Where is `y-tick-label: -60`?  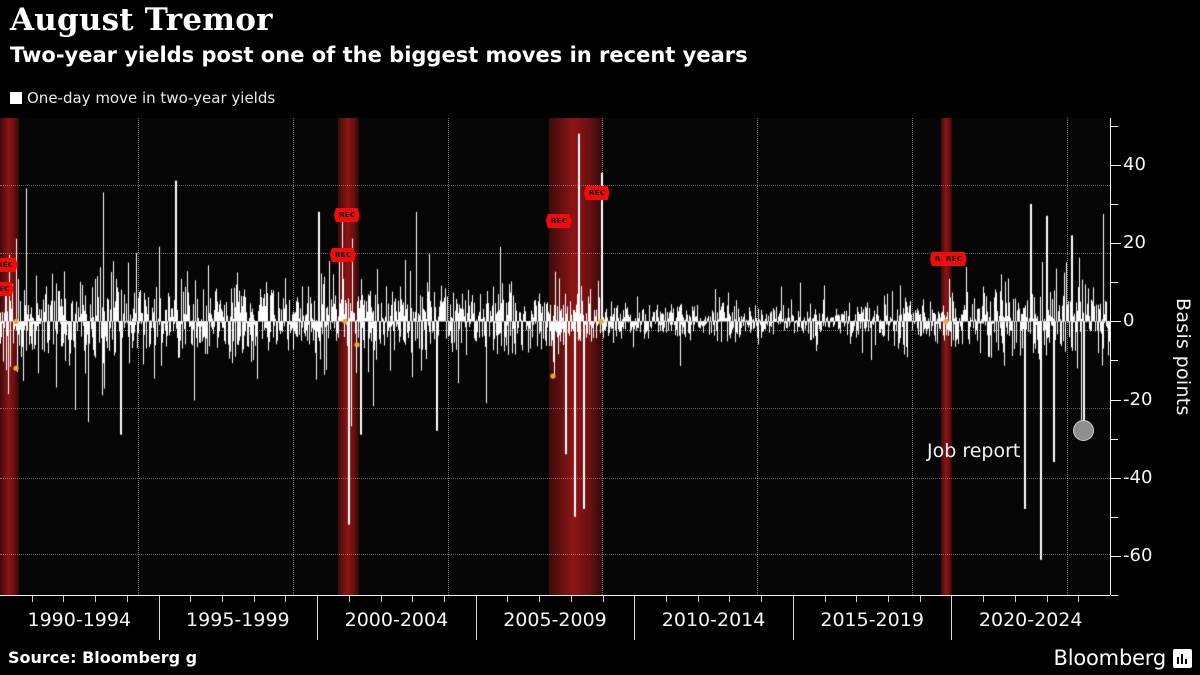
y-tick-label: -60 is located at coordinates (1138, 555).